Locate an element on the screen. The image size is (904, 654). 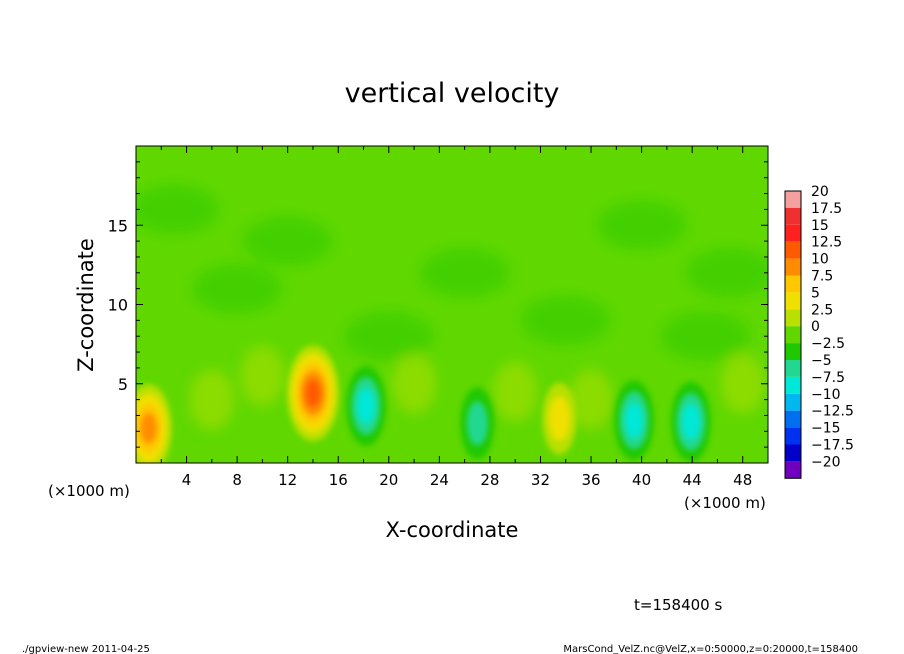
x-tick-label-40: 40 is located at coordinates (641, 480).